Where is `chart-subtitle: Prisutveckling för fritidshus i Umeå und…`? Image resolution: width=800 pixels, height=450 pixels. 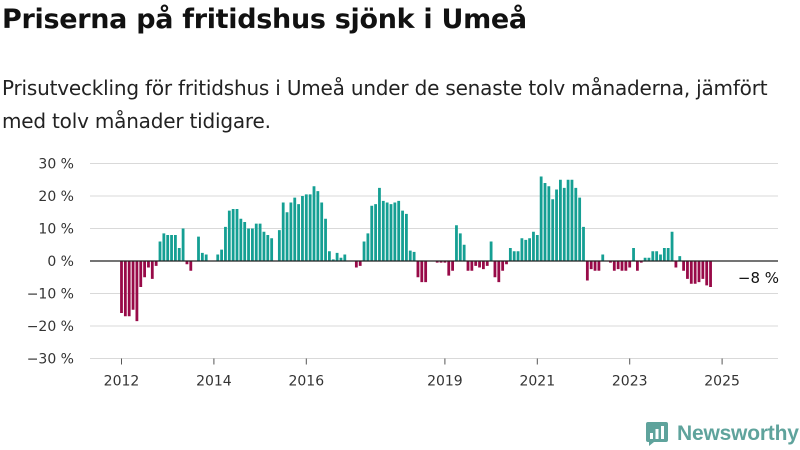
chart-subtitle: Prisutveckling för fritidshus i Umeå und… is located at coordinates (385, 104).